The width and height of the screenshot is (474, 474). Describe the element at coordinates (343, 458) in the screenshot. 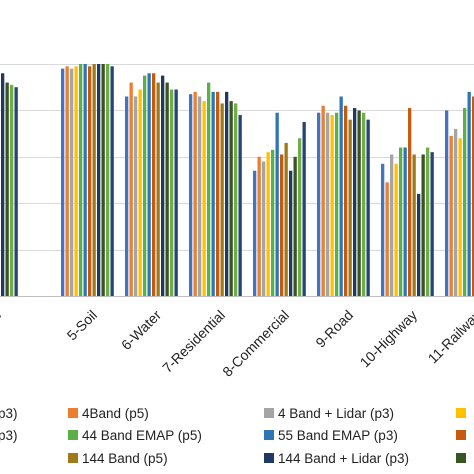

I see `legend-label: 144 Band + Lidar (p3)` at that location.